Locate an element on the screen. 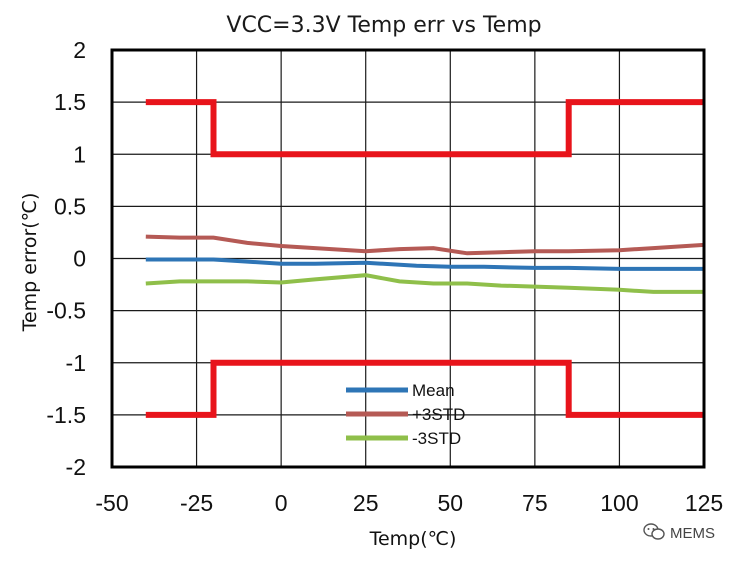 Image resolution: width=740 pixels, height=562 pixels. y-tick-label: -1.5 is located at coordinates (66, 415).